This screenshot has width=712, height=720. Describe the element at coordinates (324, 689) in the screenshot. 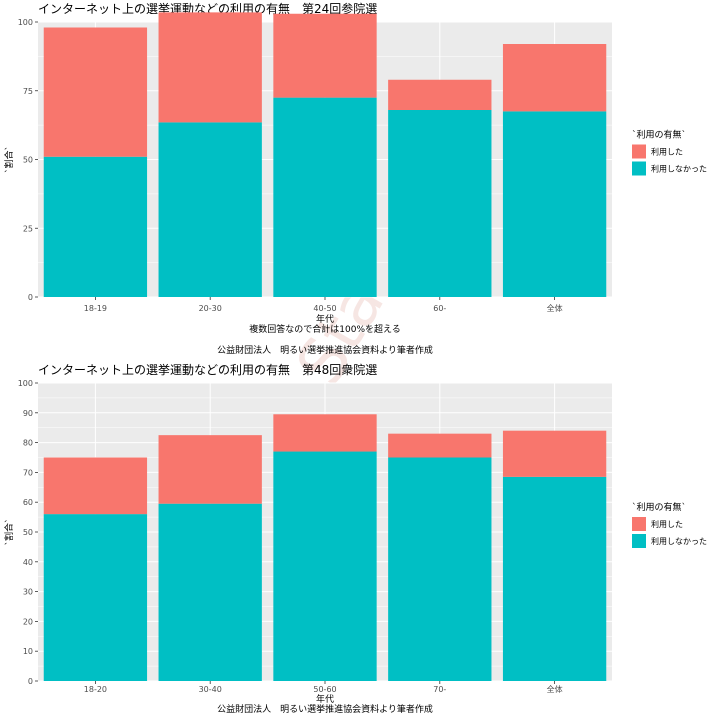

I see `x-tick-label: 50-60` at that location.